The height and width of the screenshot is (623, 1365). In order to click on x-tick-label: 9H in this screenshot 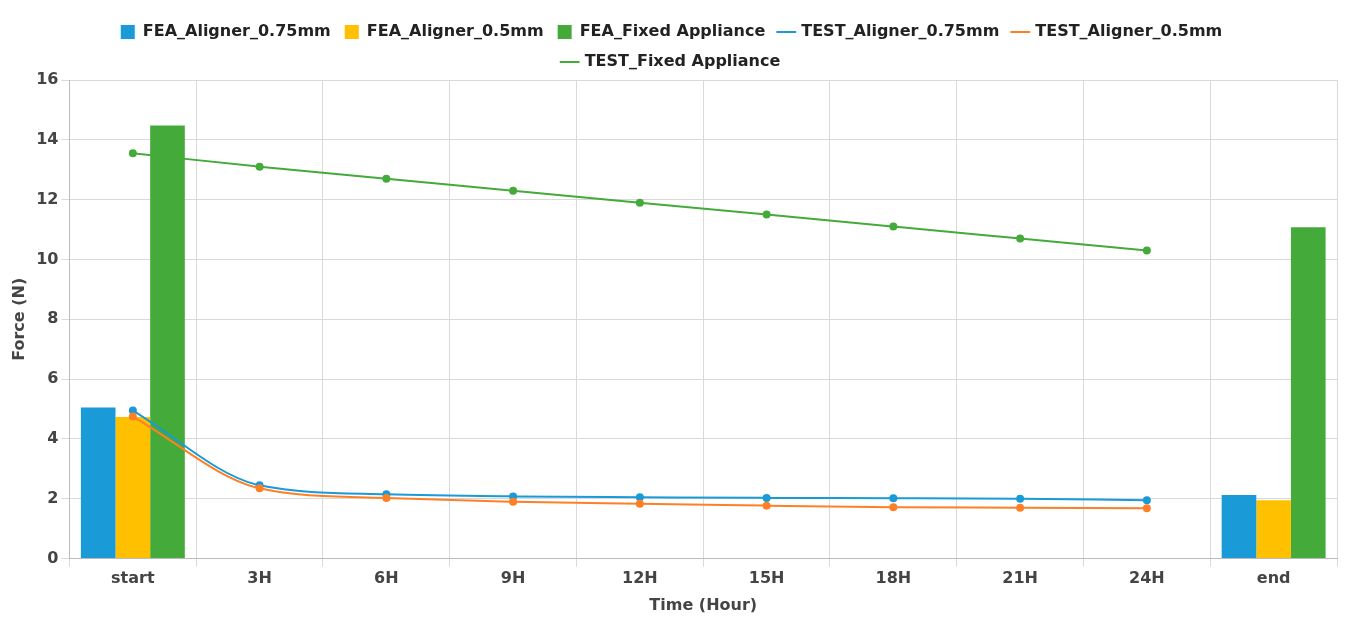, I will do `click(513, 578)`.